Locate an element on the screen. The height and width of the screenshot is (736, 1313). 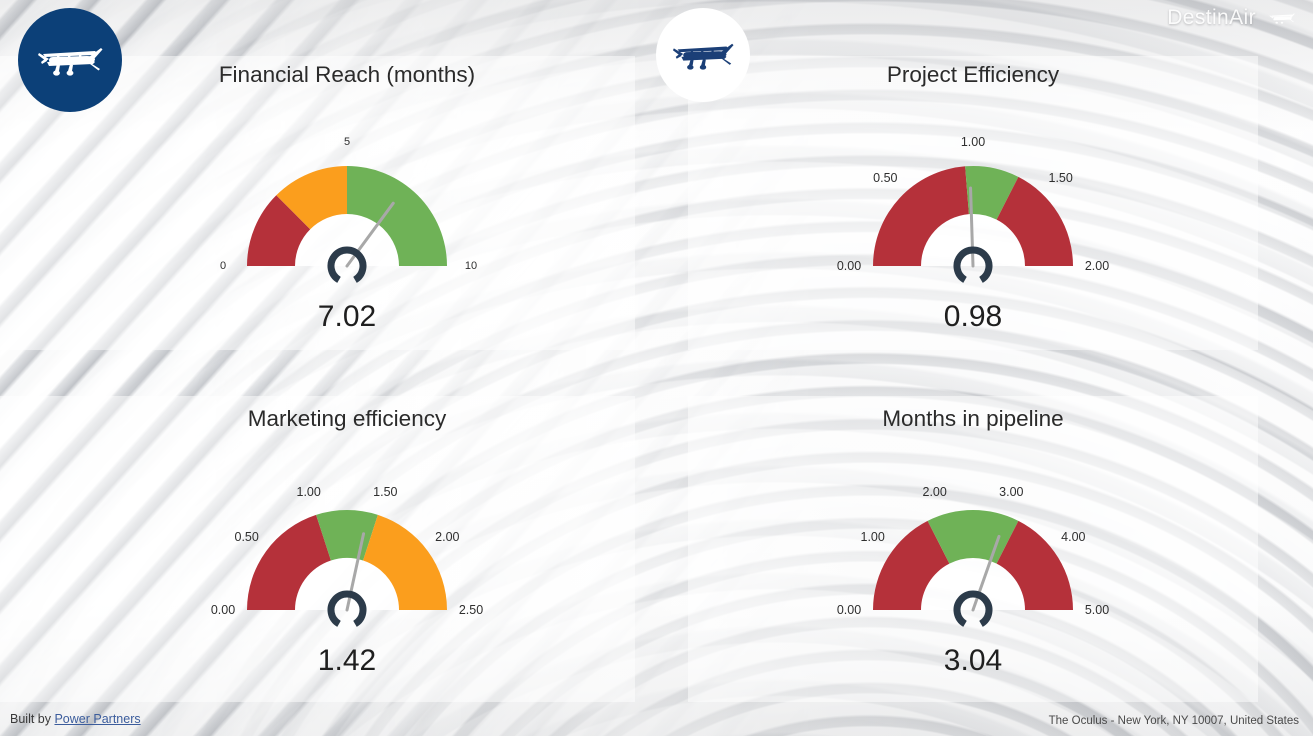
gauge-visual: 0.00 0.50 1.00 1.50 2.00 is located at coordinates (973, 203).